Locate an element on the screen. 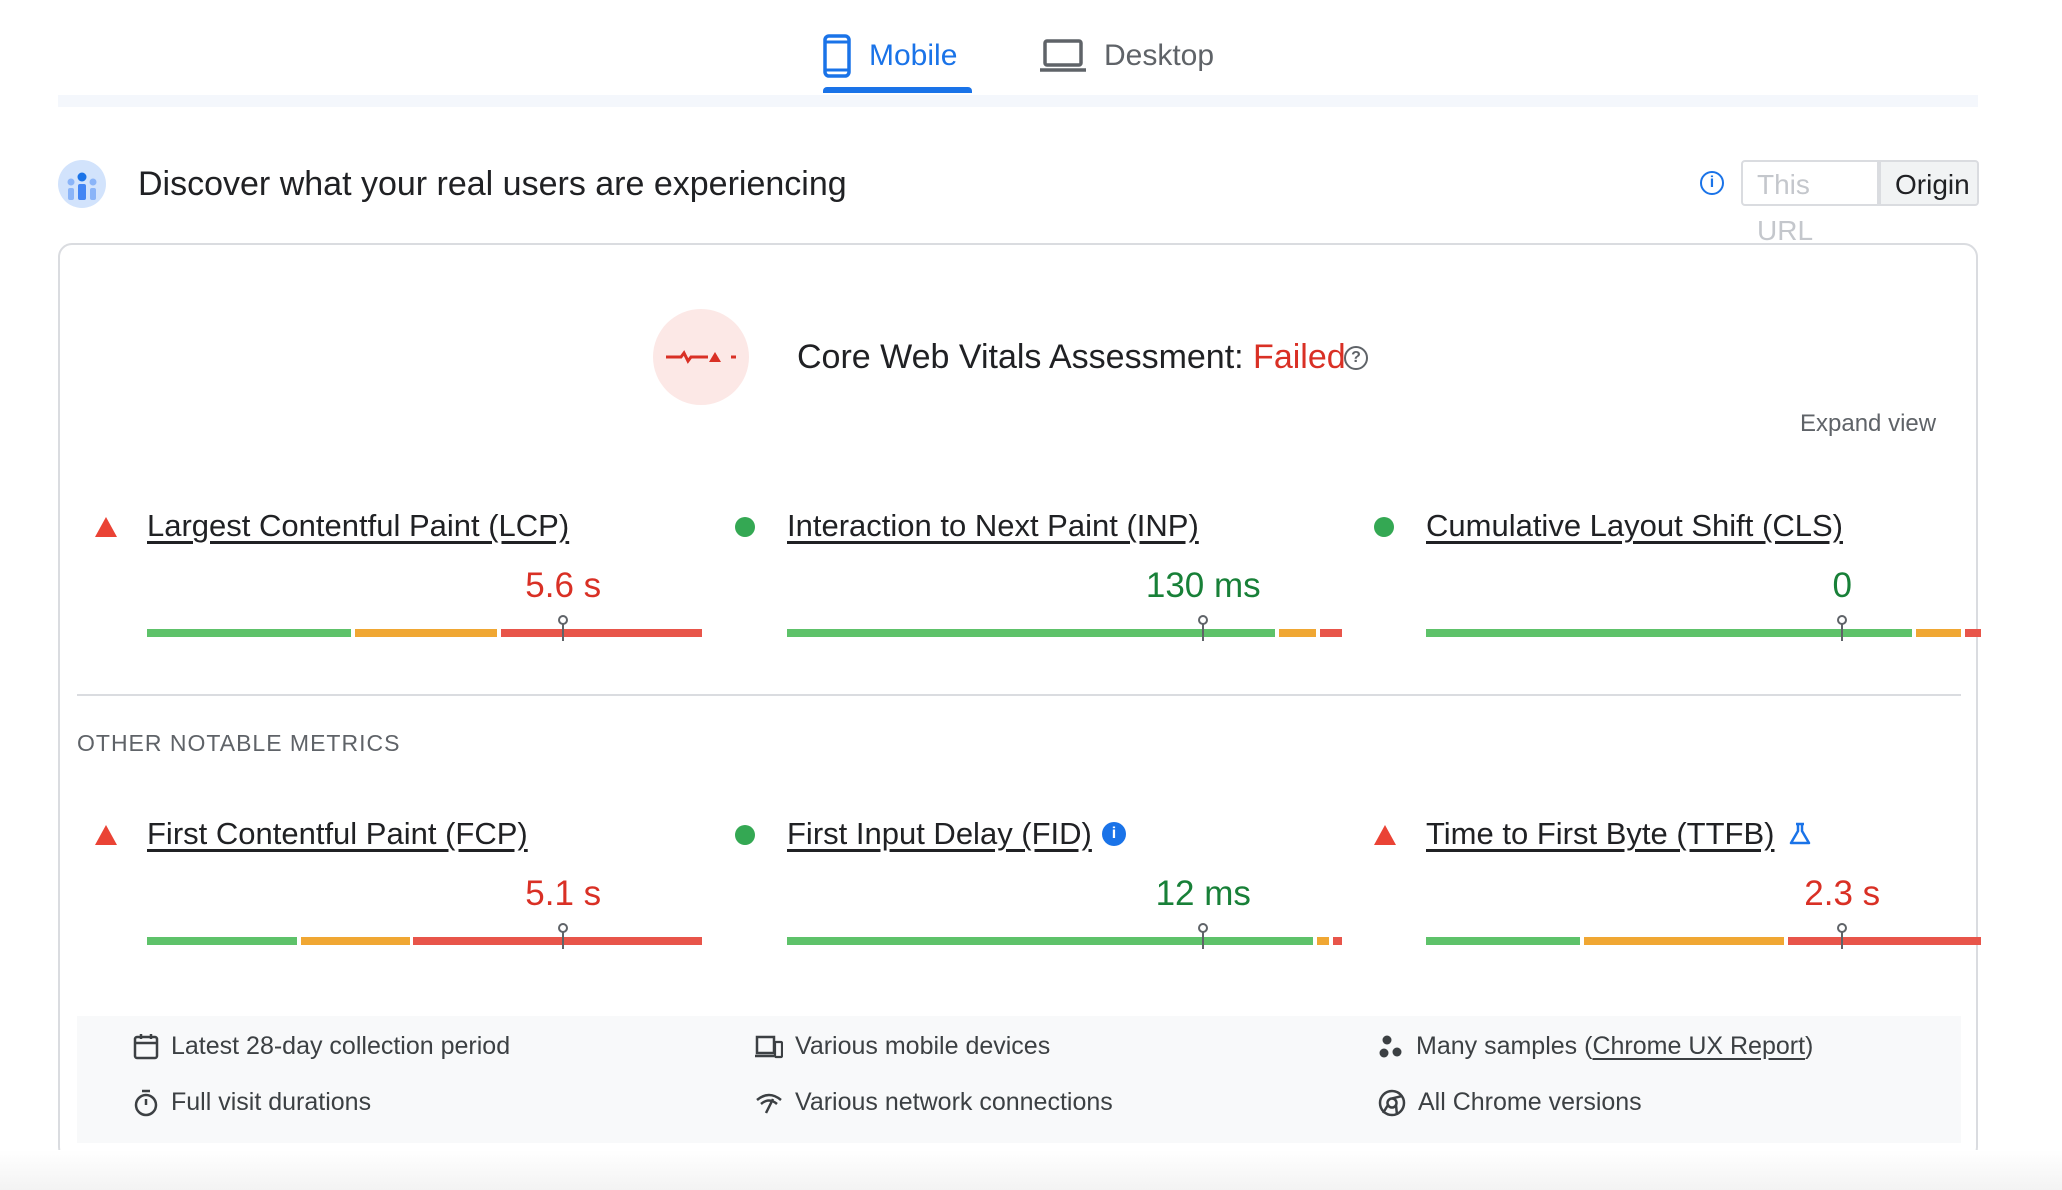  footer-devices: Various mobile devices is located at coordinates (902, 1046).